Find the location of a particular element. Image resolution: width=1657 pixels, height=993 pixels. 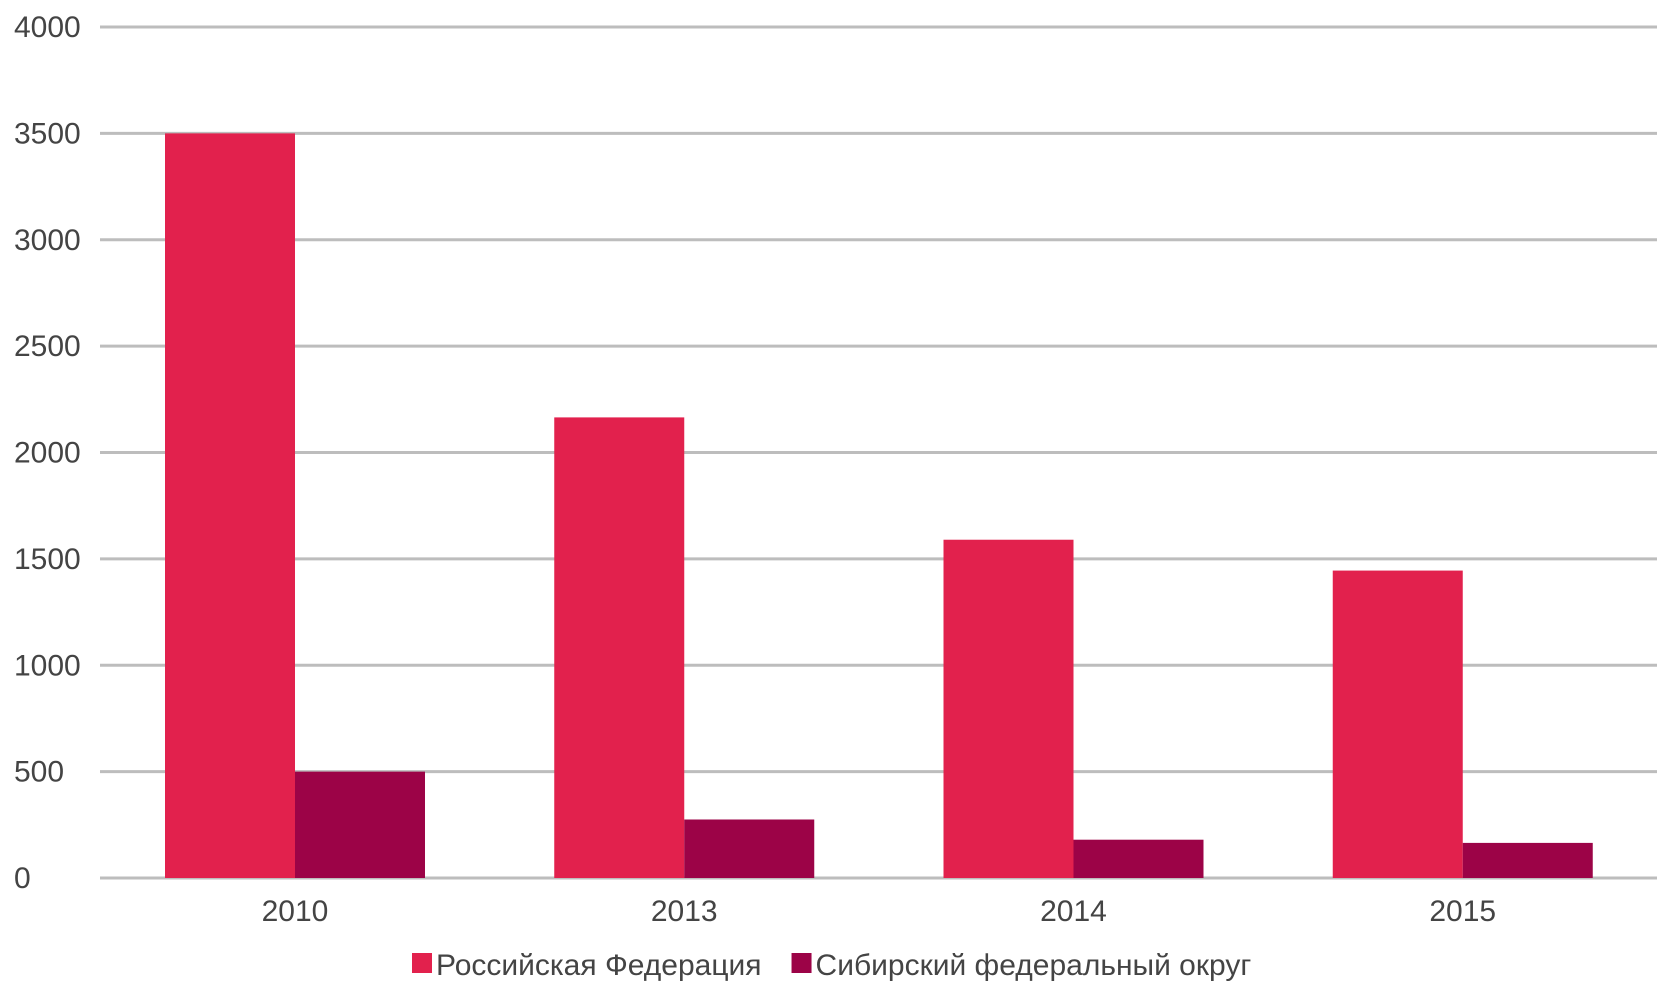

y-tick-label: 500 is located at coordinates (39, 772).